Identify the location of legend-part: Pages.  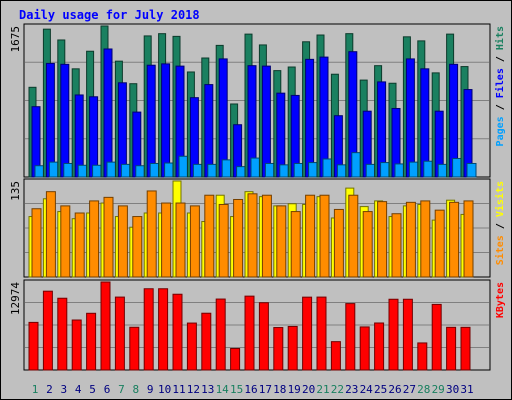
(500, 131).